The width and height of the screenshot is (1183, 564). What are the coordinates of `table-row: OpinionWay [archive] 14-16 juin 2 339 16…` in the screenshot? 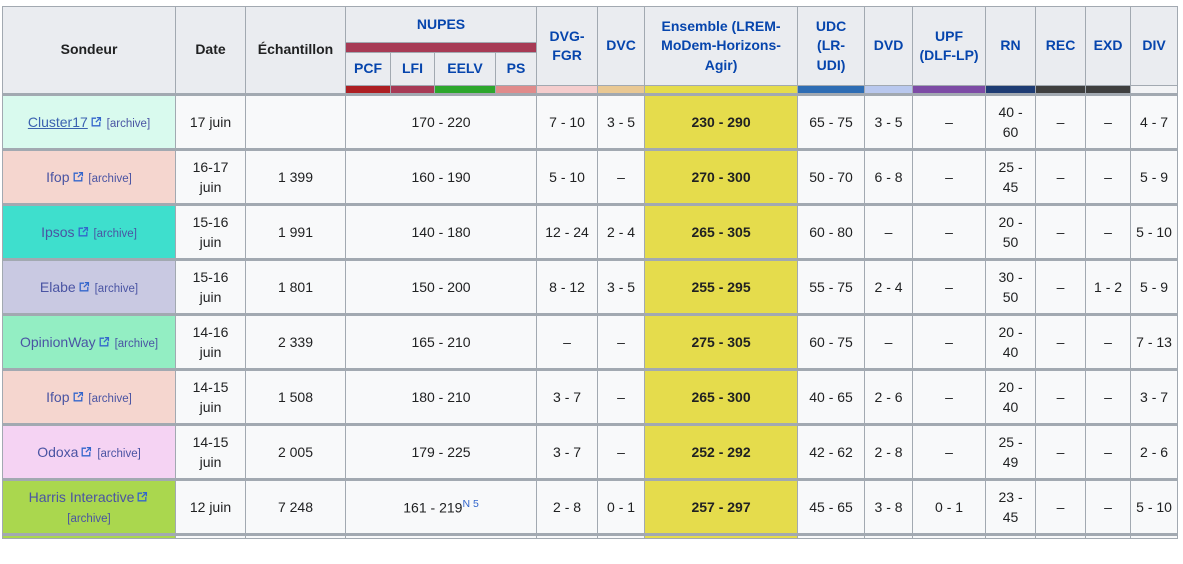 It's located at (590, 341).